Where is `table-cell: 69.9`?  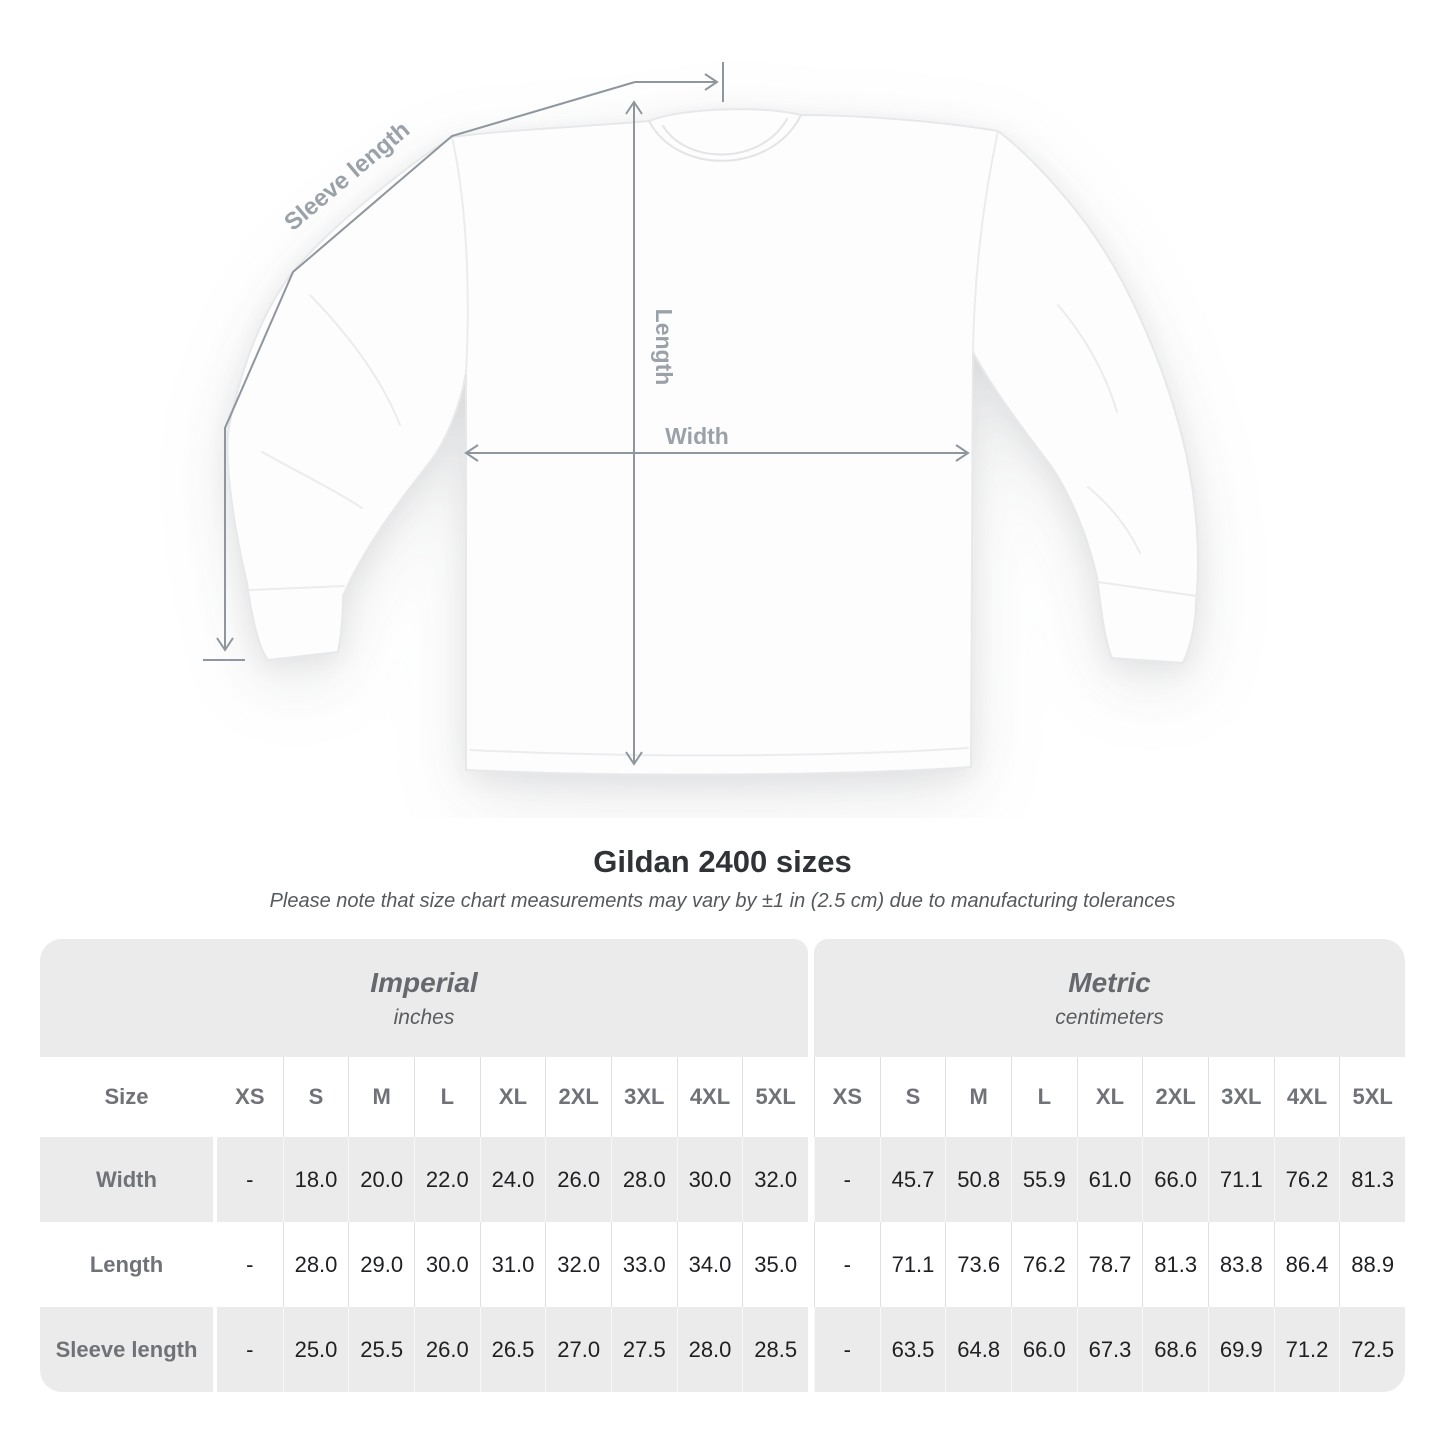 table-cell: 69.9 is located at coordinates (1240, 1349).